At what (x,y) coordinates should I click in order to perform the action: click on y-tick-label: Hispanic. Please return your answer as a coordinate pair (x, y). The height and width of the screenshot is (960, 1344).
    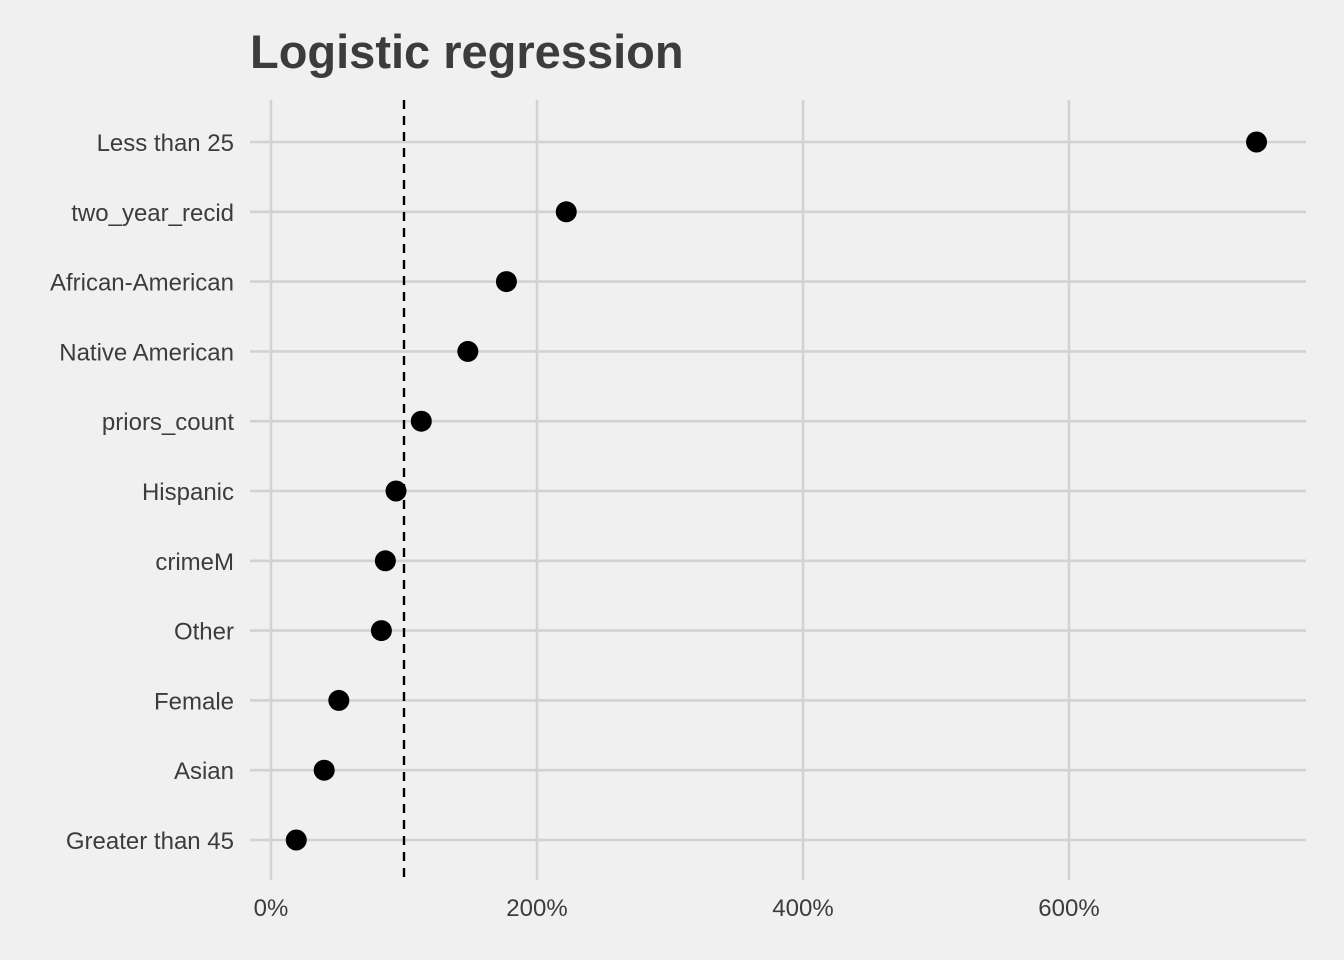
    Looking at the image, I should click on (188, 492).